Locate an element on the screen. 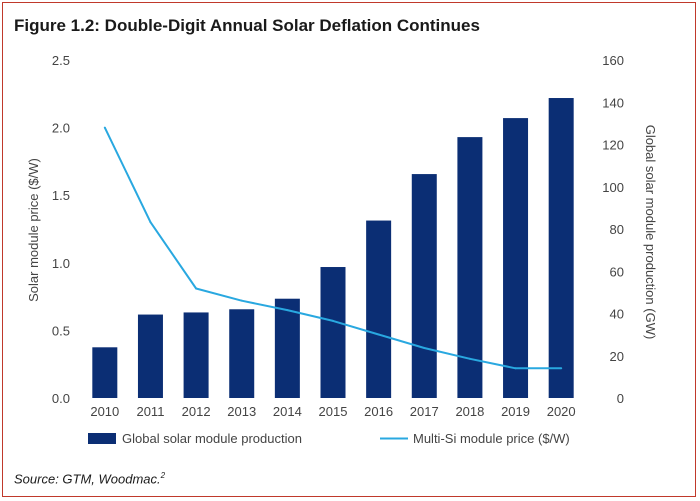 The image size is (700, 501). bar-2013 is located at coordinates (242, 353).